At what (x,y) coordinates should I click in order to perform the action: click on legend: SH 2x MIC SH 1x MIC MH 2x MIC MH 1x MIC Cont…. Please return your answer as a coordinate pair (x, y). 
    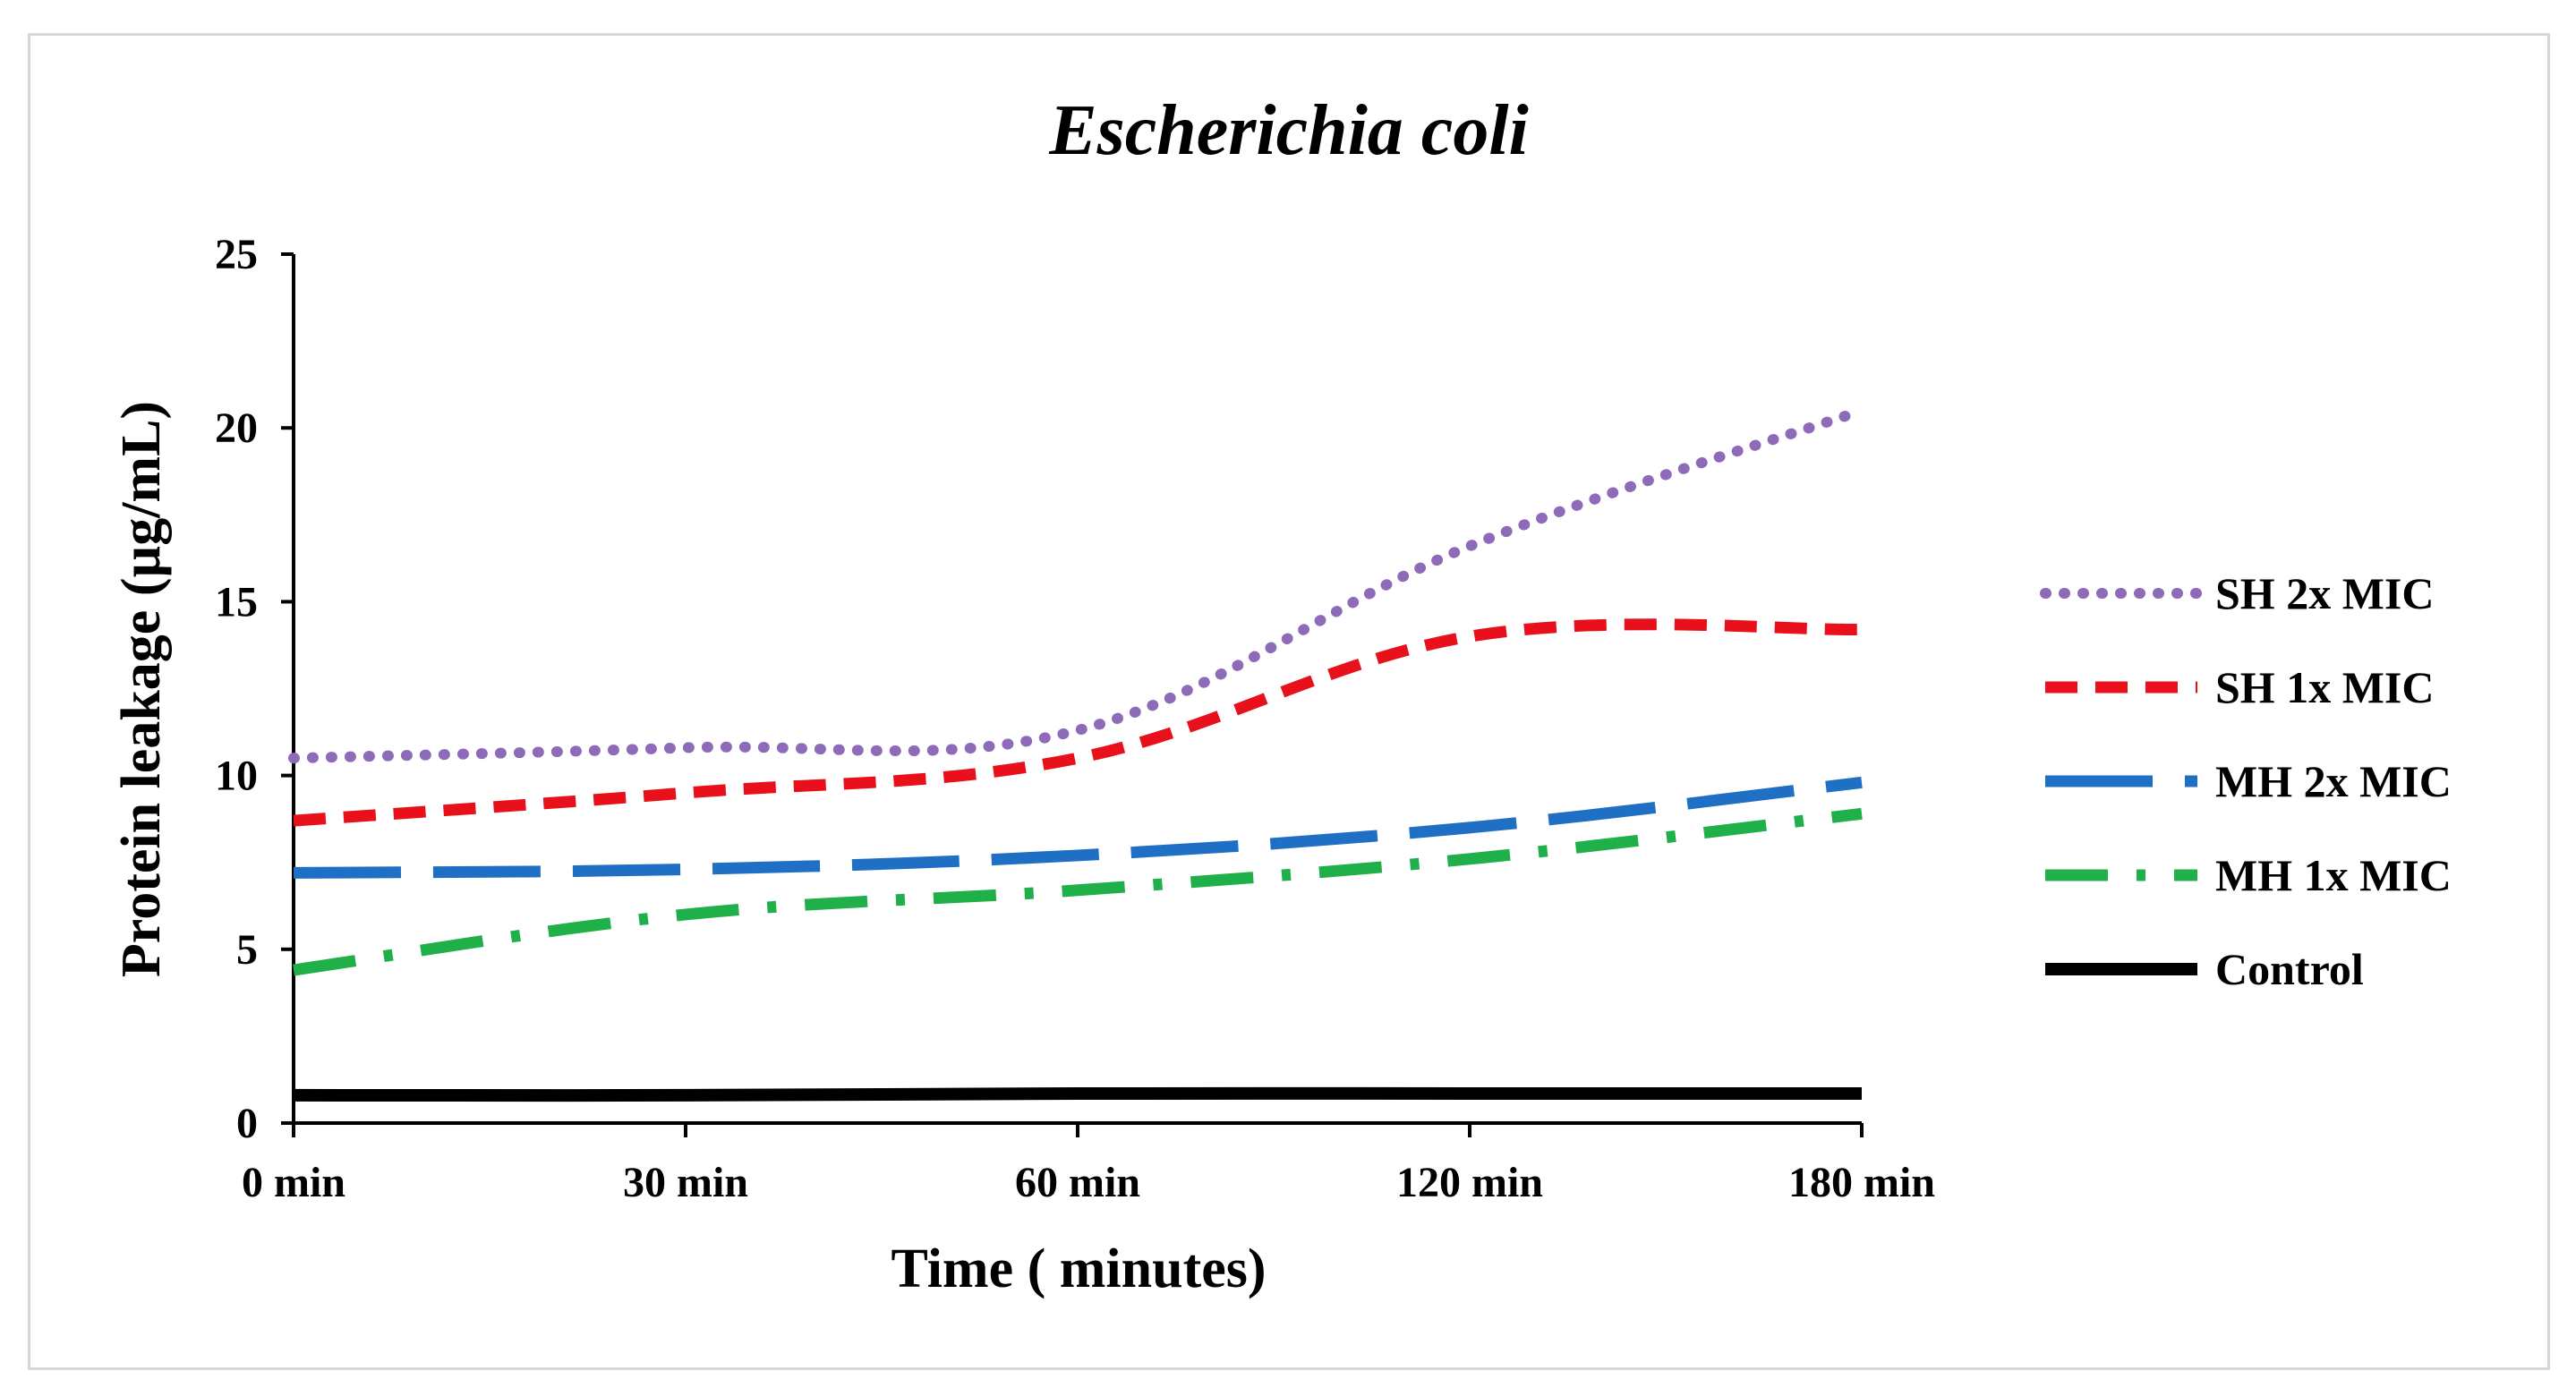
    Looking at the image, I should click on (2246, 781).